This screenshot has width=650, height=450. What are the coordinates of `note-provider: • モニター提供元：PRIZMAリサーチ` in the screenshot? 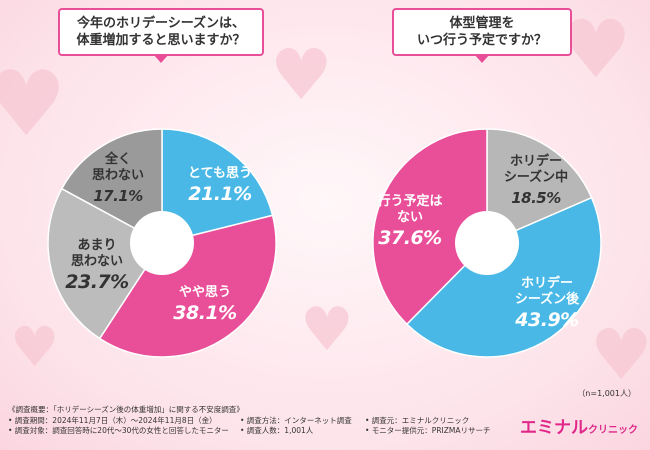 It's located at (428, 430).